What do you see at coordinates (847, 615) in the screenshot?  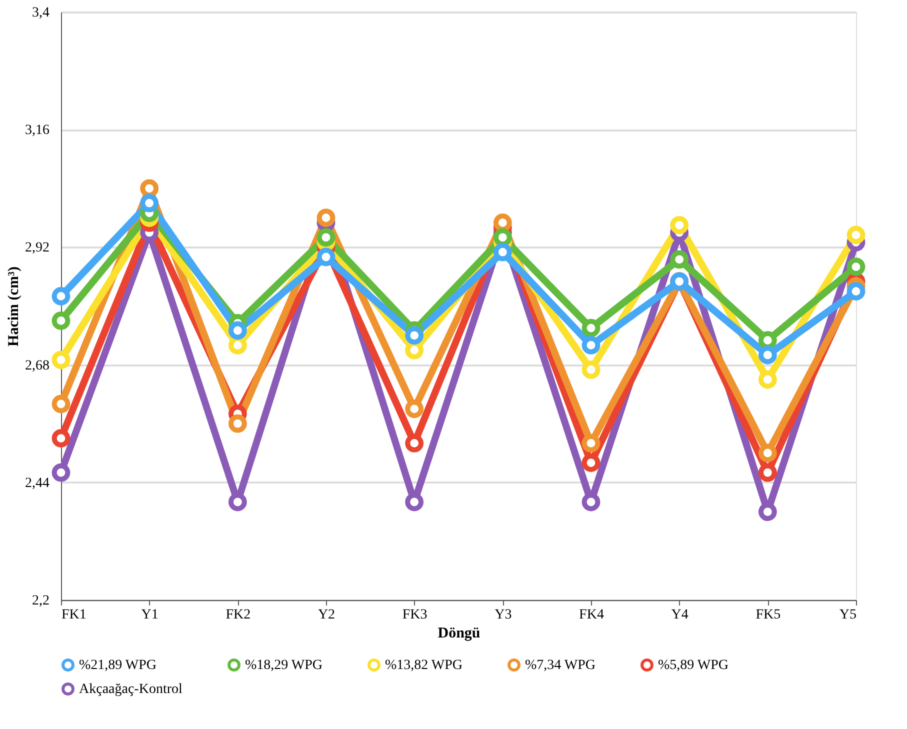 I see `x-tick-label: Y5` at bounding box center [847, 615].